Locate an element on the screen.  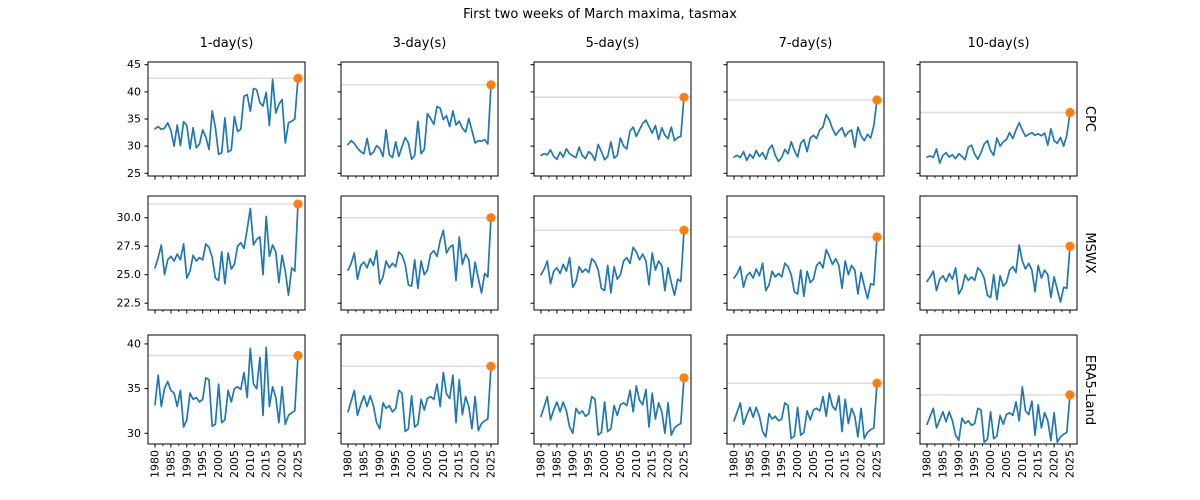
subplot-panel-MSWX-10-day(s) is located at coordinates (997, 254).